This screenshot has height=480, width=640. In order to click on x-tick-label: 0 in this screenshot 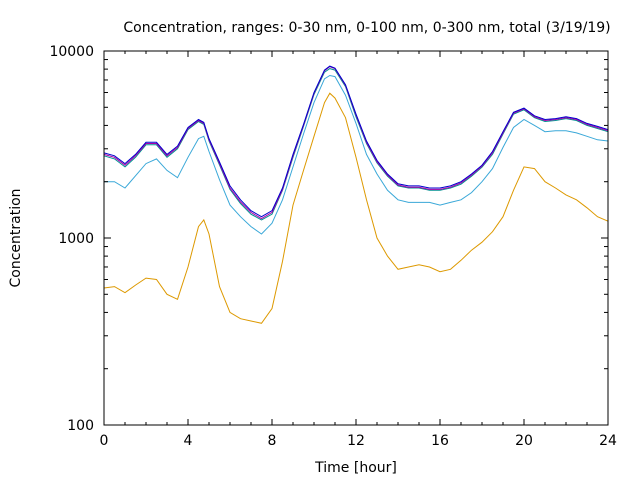, I will do `click(104, 441)`.